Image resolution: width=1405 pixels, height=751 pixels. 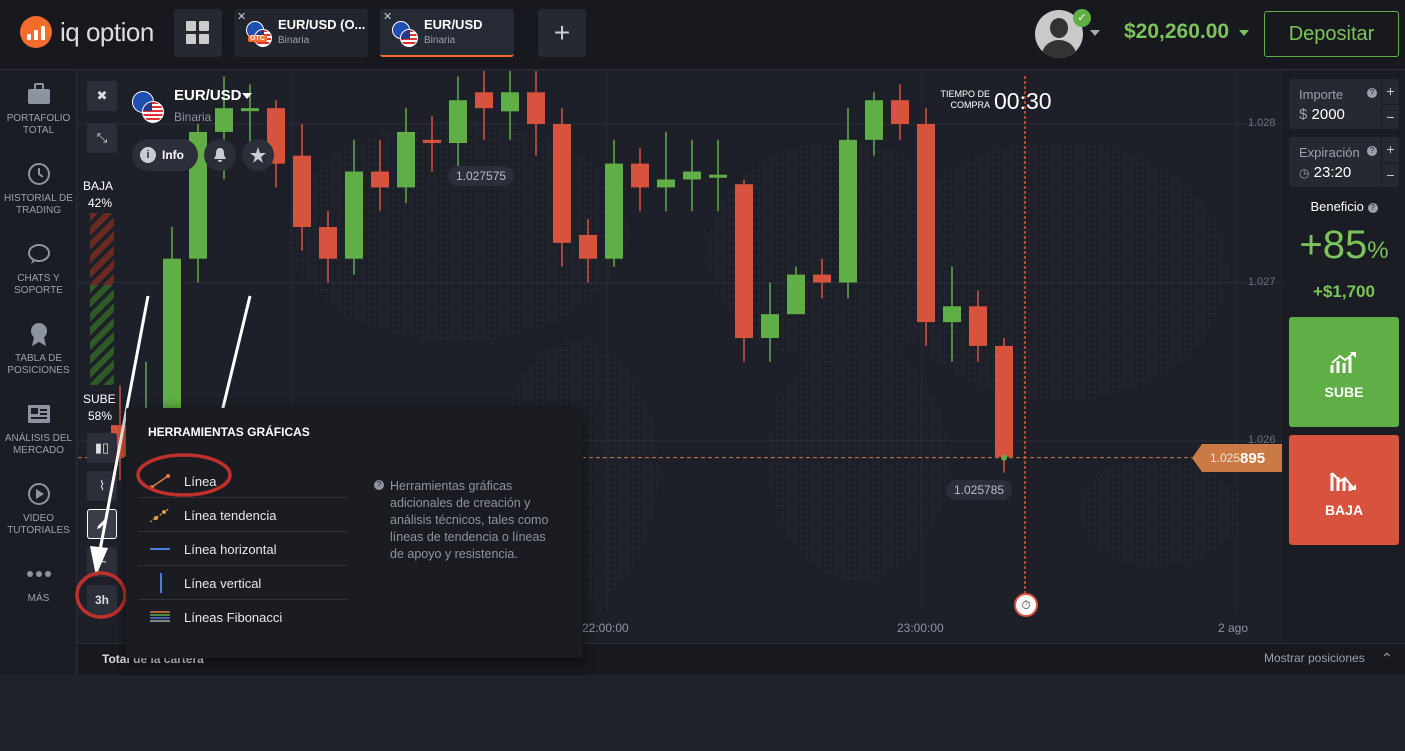 I want to click on clock-icon: ◷, so click(x=1304, y=173).